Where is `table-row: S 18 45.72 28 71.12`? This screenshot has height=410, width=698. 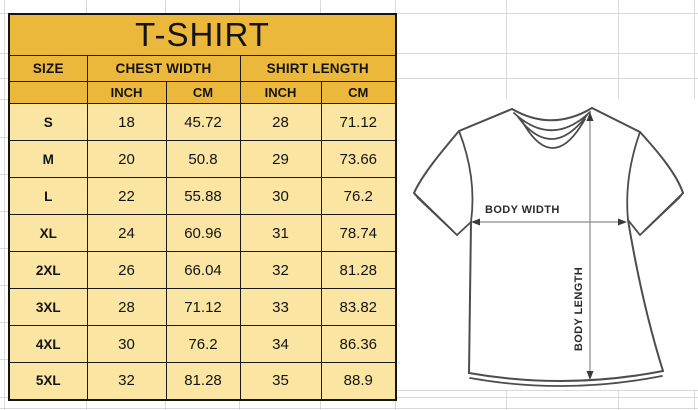
table-row: S 18 45.72 28 71.12 is located at coordinates (202, 122).